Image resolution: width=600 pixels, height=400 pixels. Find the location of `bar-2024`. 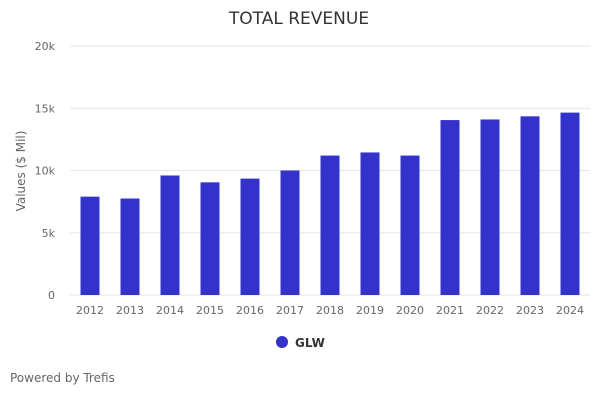

bar-2024 is located at coordinates (570, 203).